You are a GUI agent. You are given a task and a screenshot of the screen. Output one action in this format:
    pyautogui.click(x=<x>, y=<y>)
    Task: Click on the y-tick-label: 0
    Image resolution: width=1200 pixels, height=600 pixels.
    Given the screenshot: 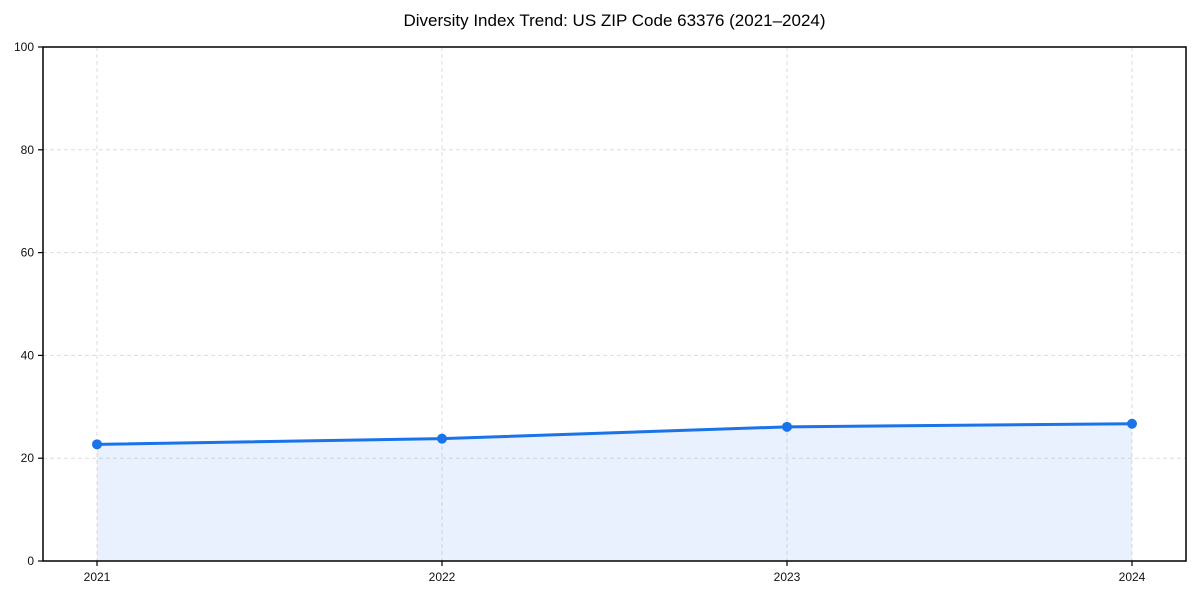 What is the action you would take?
    pyautogui.click(x=30, y=561)
    